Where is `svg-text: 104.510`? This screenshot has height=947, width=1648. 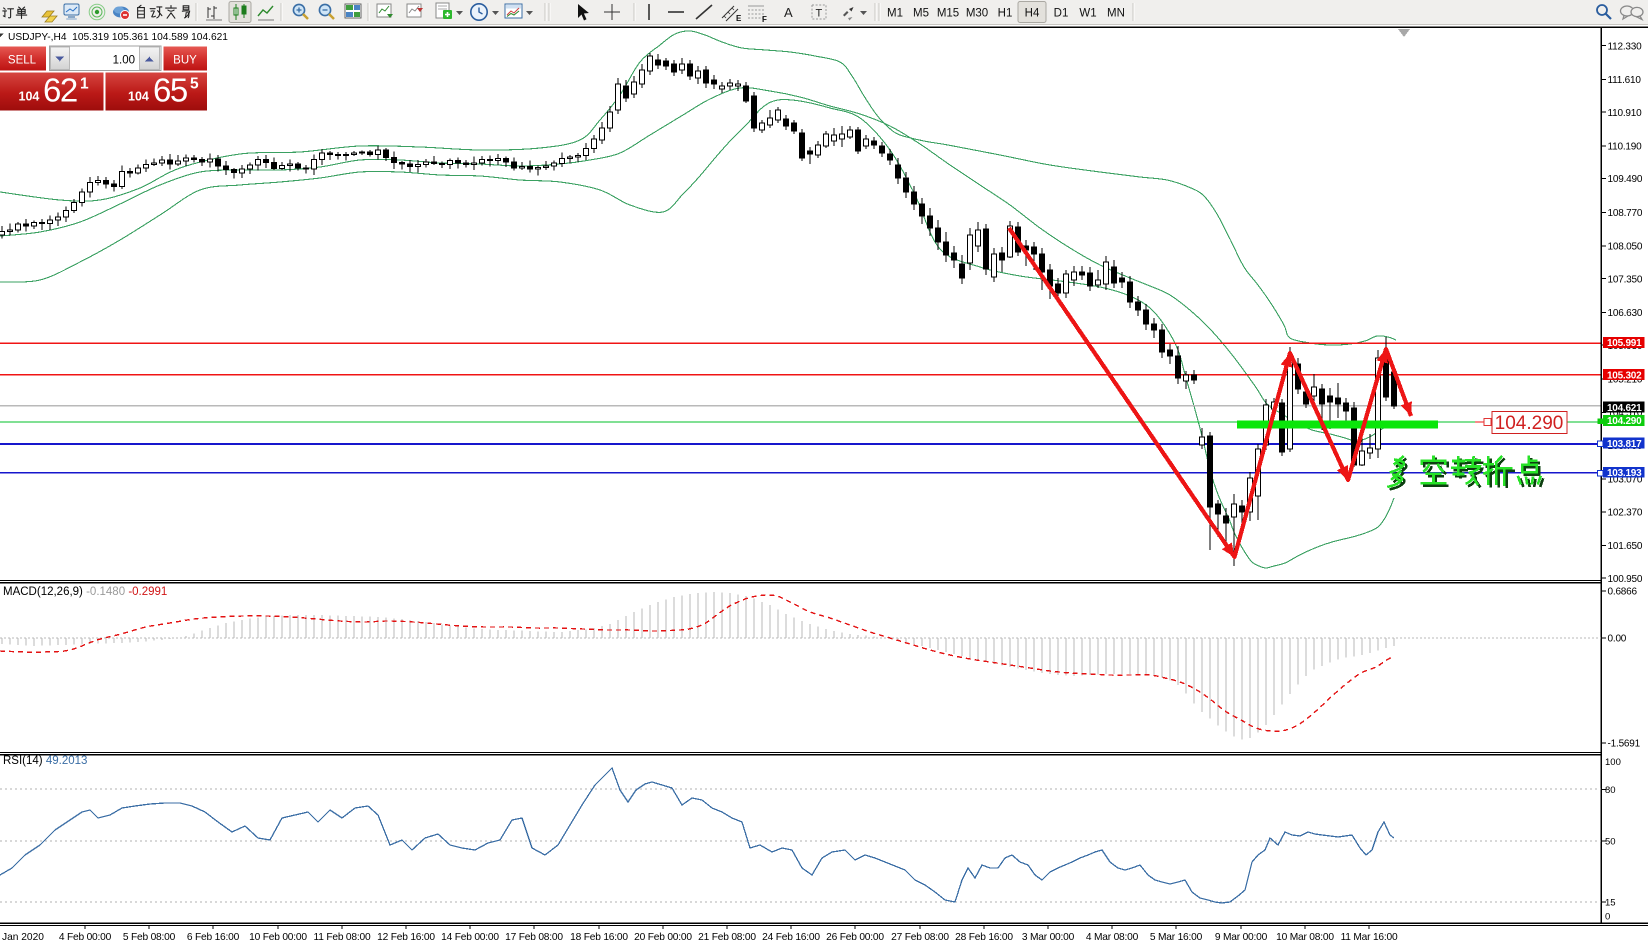
svg-text: 104.510 is located at coordinates (1625, 413).